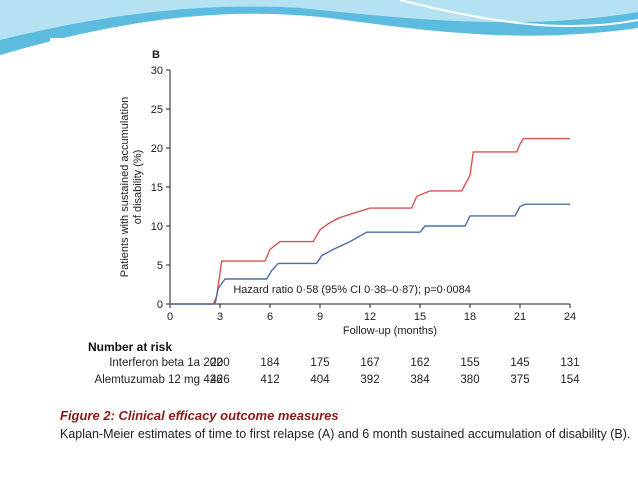 The height and width of the screenshot is (478, 638). What do you see at coordinates (147, 380) in the screenshot?
I see `risk-row-label: Alemtuzumab 12 mg` at bounding box center [147, 380].